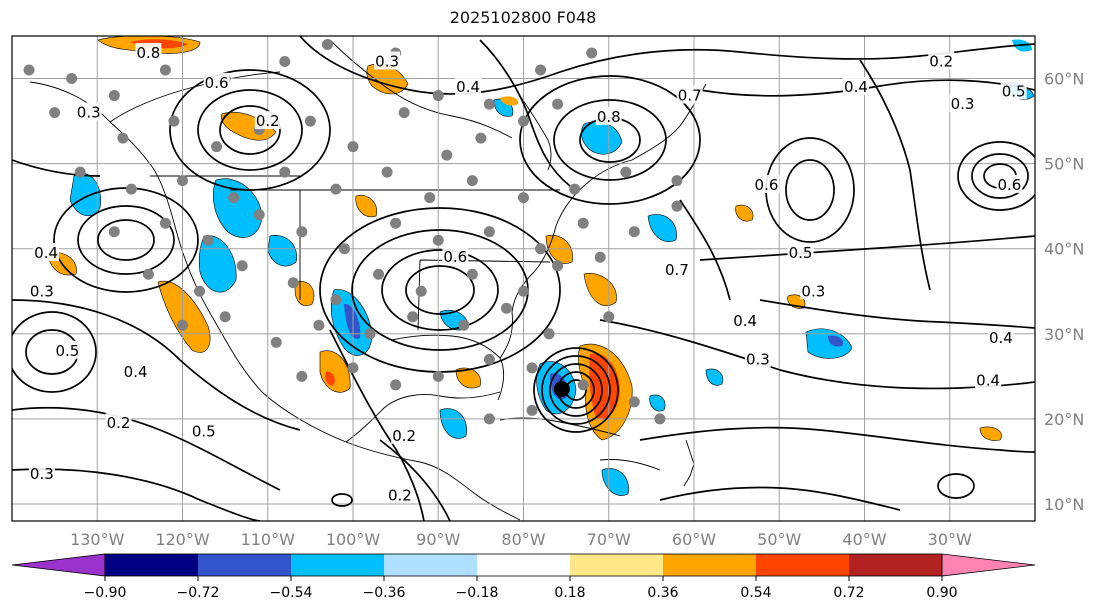  Describe the element at coordinates (941, 593) in the screenshot. I see `colorbar-tick-label: 0.90` at that location.